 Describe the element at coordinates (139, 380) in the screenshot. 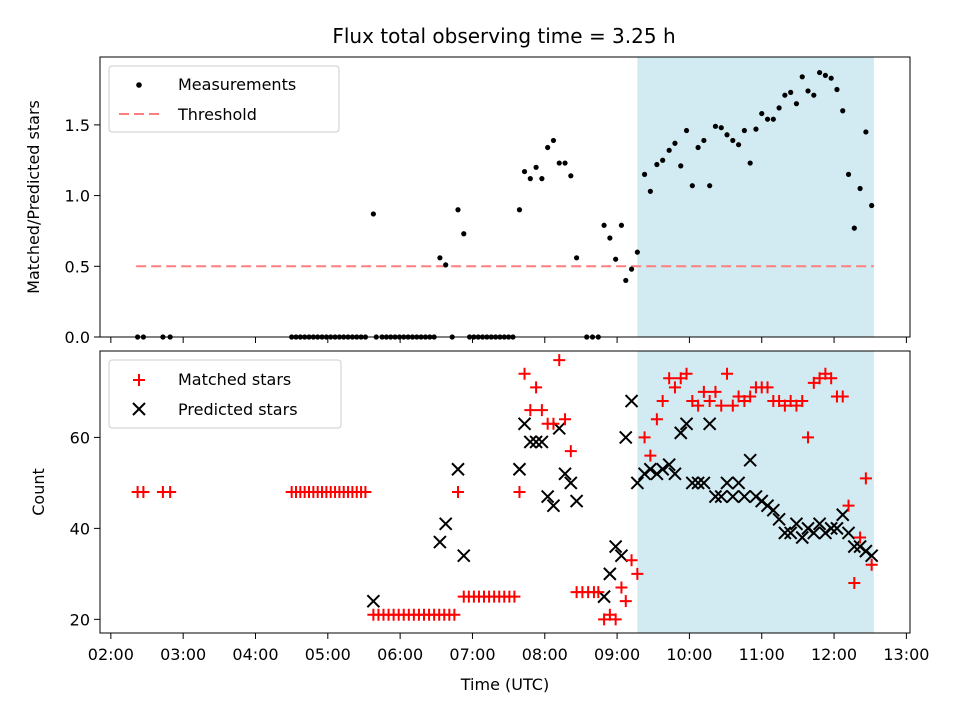

I see `legend-matched-marker` at that location.